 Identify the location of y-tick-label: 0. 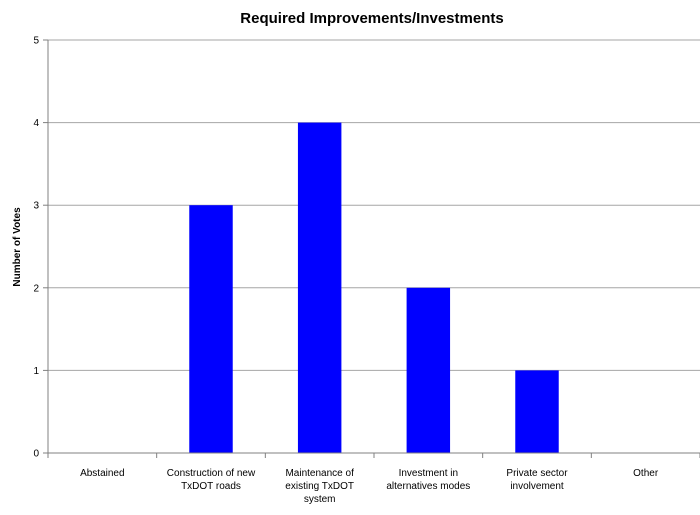
(36, 454).